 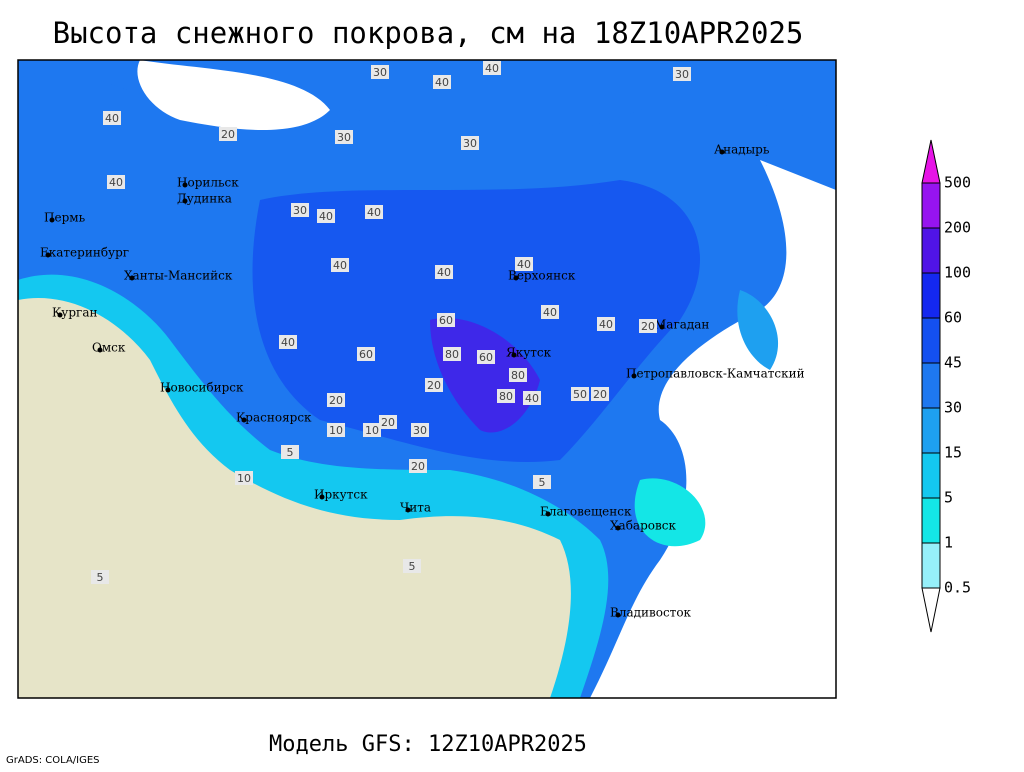 I want to click on city-label: Чита, so click(x=415, y=508).